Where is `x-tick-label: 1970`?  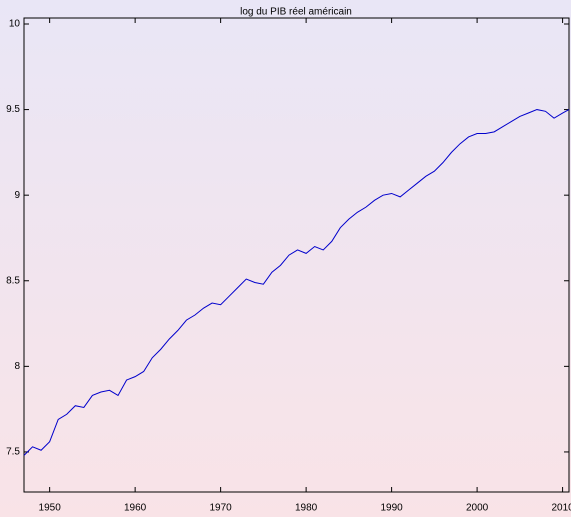 x-tick-label: 1970 is located at coordinates (221, 508).